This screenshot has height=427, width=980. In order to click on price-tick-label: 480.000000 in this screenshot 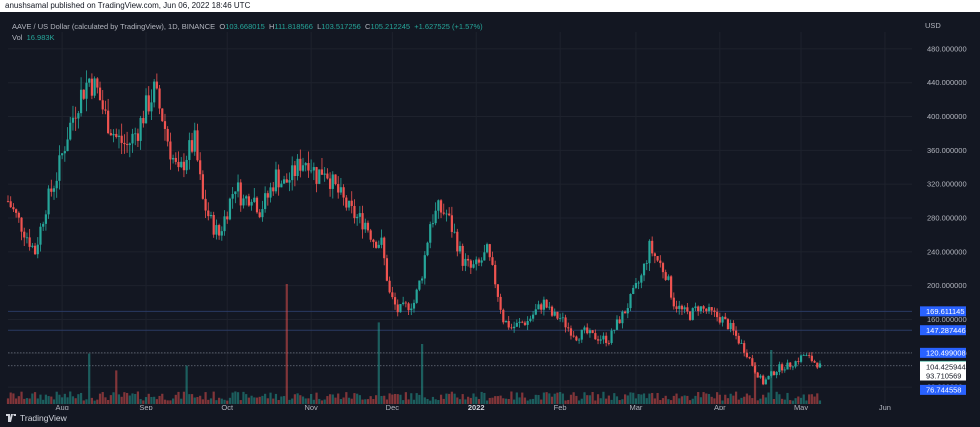, I will do `click(947, 48)`.